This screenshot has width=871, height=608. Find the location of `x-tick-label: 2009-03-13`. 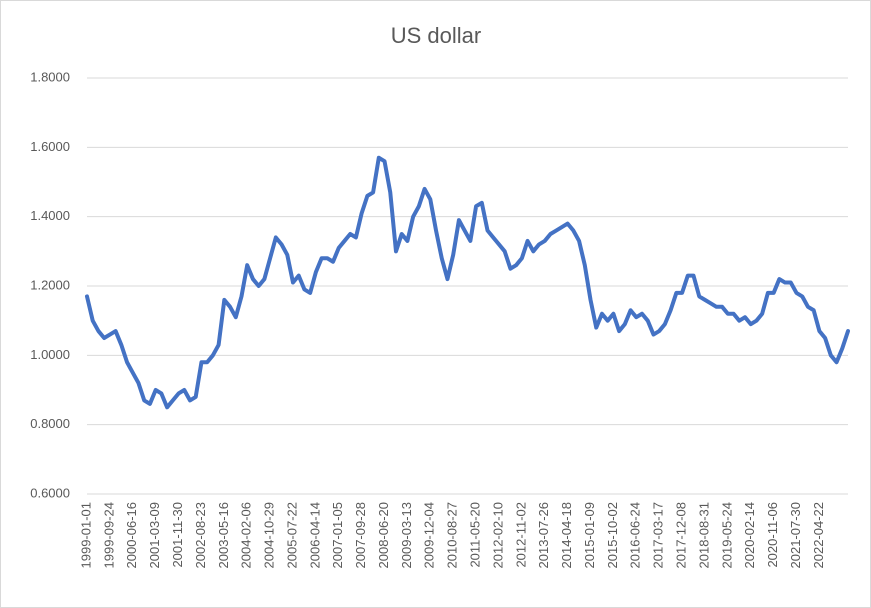

x-tick-label: 2009-03-13 is located at coordinates (406, 535).